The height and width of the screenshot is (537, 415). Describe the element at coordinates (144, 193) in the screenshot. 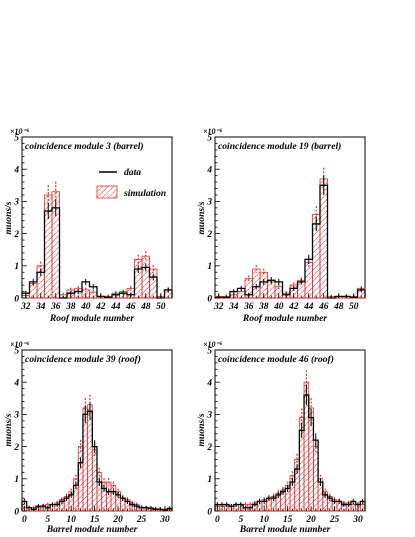

I see `legend-simulation-label: simulation` at that location.